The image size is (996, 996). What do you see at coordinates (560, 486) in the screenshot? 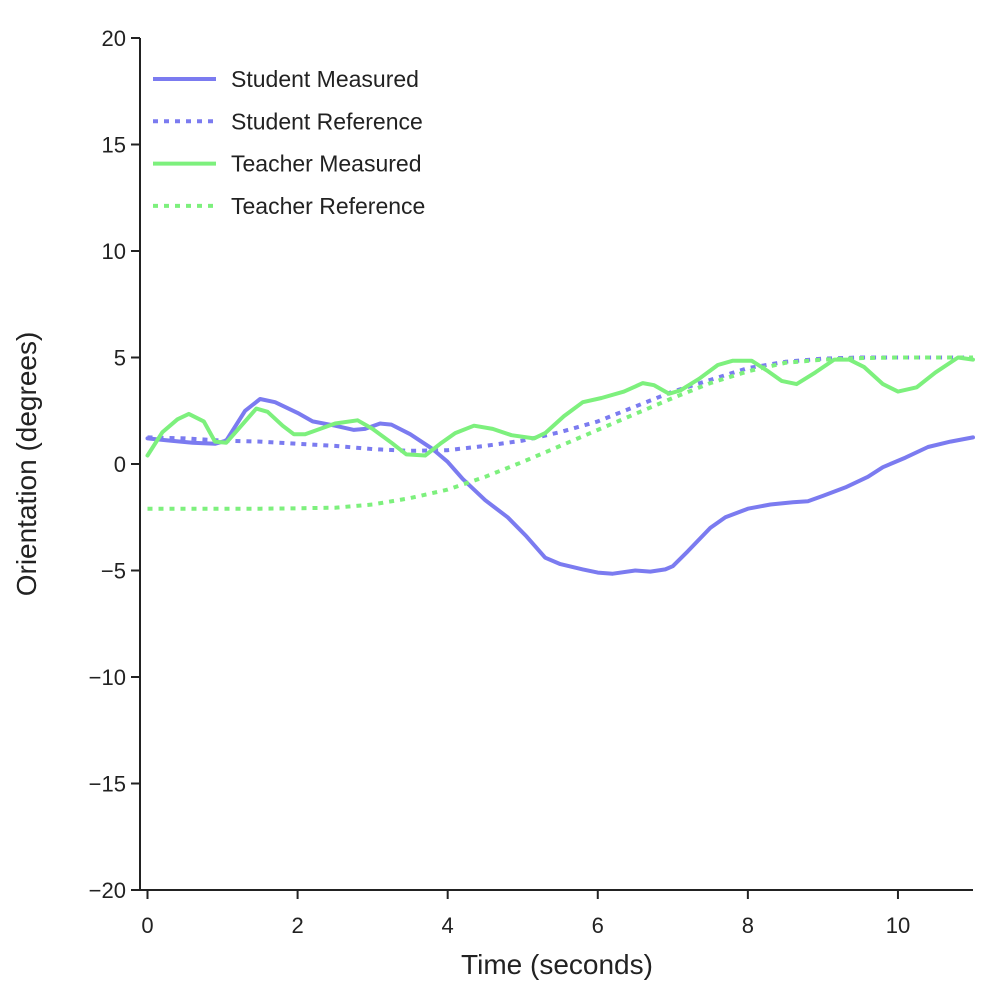
I see `series-line-student-measured` at bounding box center [560, 486].